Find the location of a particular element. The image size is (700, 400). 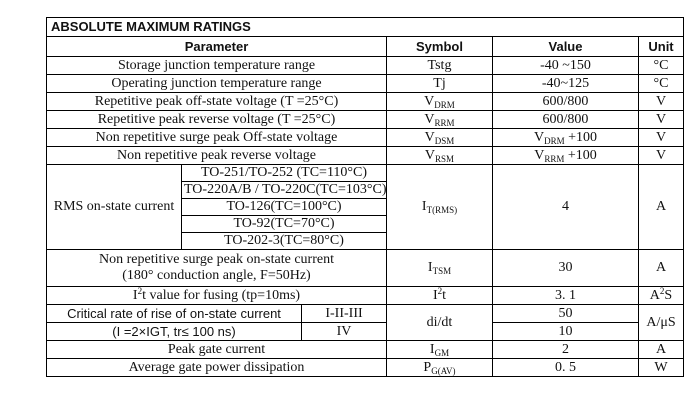

symbol-pre: I is located at coordinates (435, 295).